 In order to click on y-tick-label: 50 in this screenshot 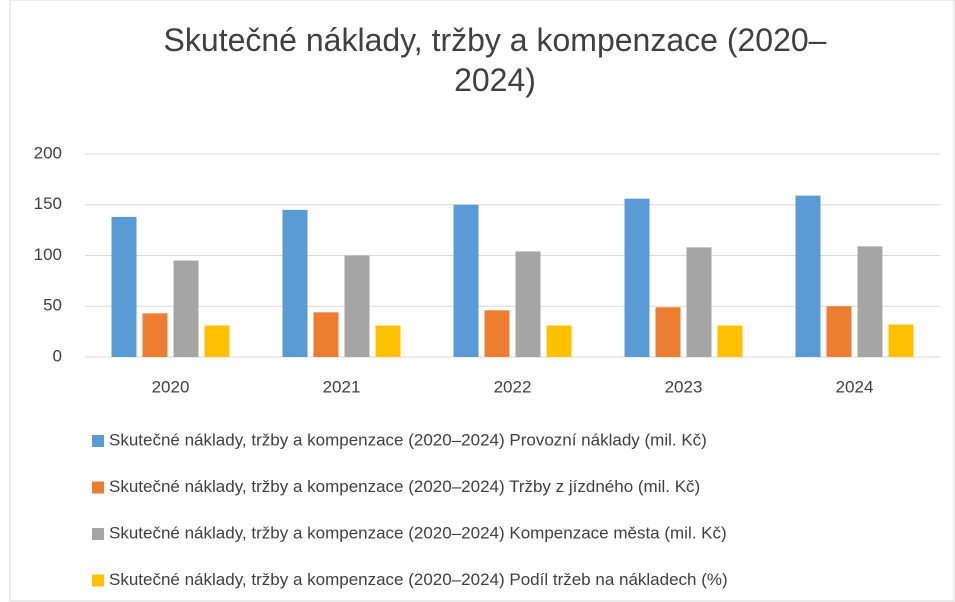, I will do `click(52, 305)`.